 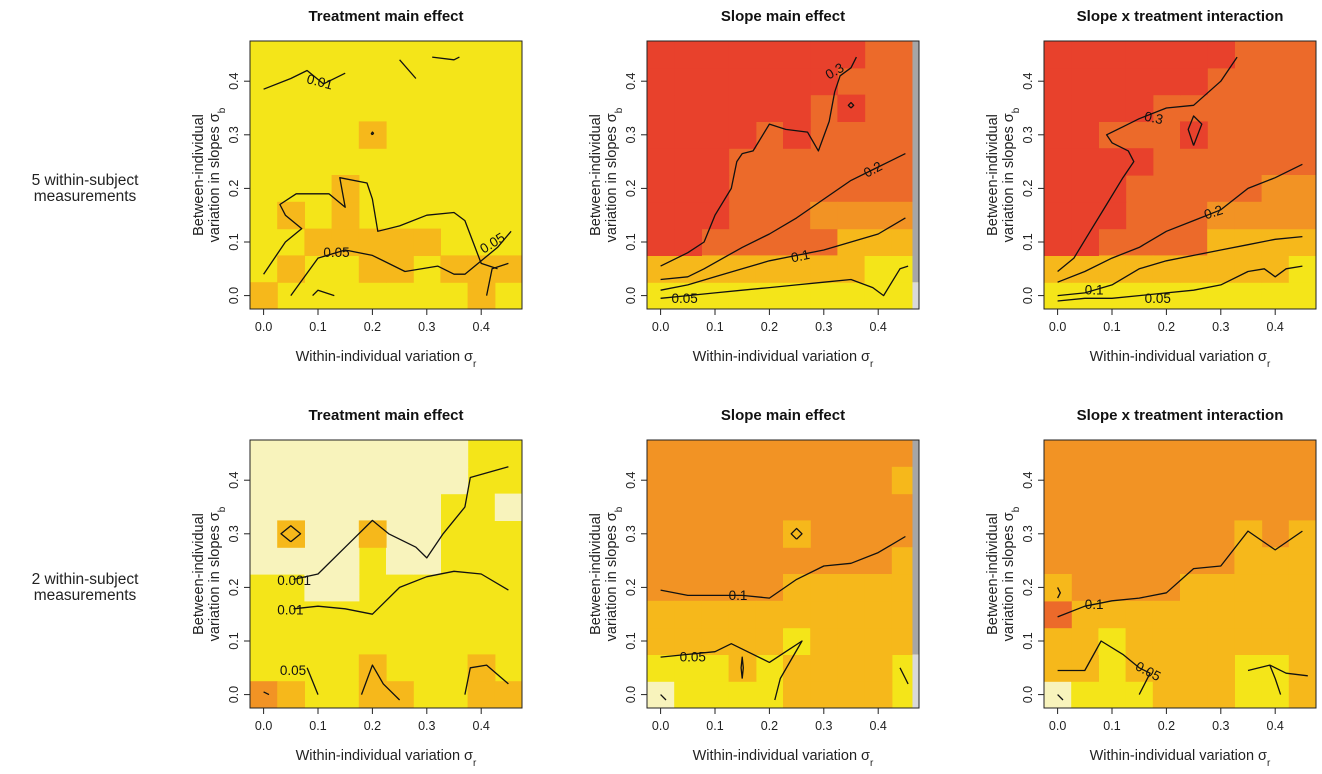 I want to click on y-tick-label: 0.0, so click(x=631, y=694).